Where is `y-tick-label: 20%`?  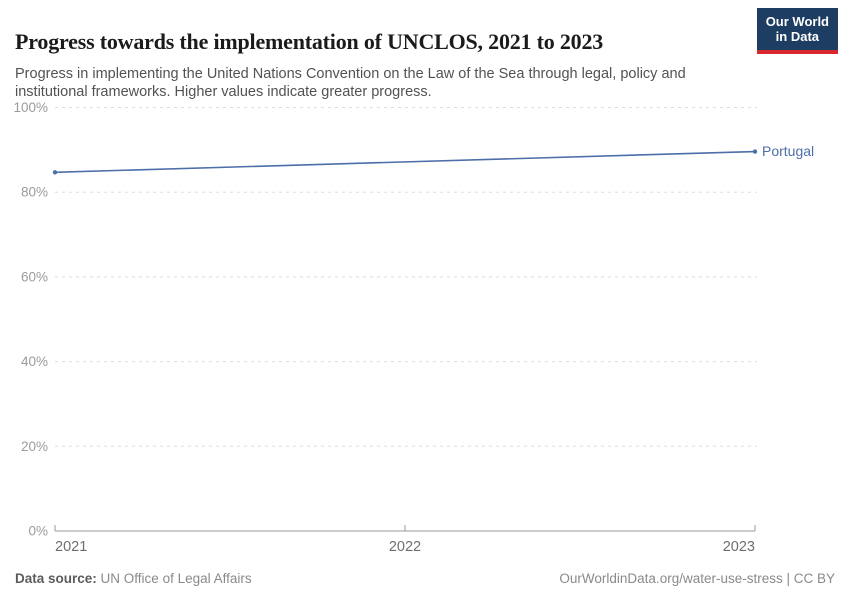
y-tick-label: 20% is located at coordinates (34, 446).